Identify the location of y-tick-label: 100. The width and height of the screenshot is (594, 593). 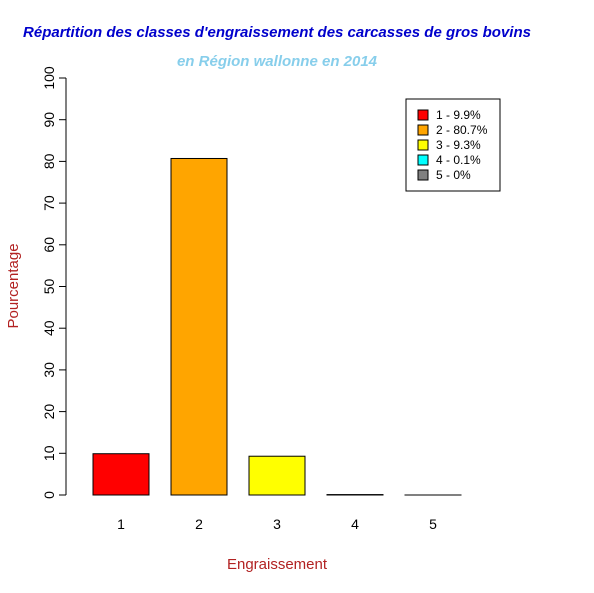
(49, 78).